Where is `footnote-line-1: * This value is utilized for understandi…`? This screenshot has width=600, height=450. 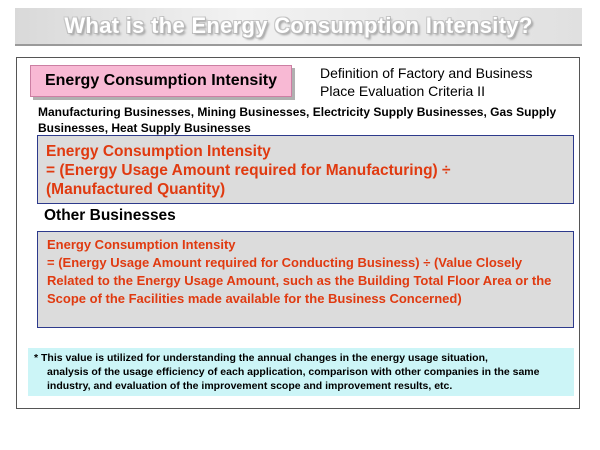 footnote-line-1: * This value is utilized for understandi… is located at coordinates (261, 358).